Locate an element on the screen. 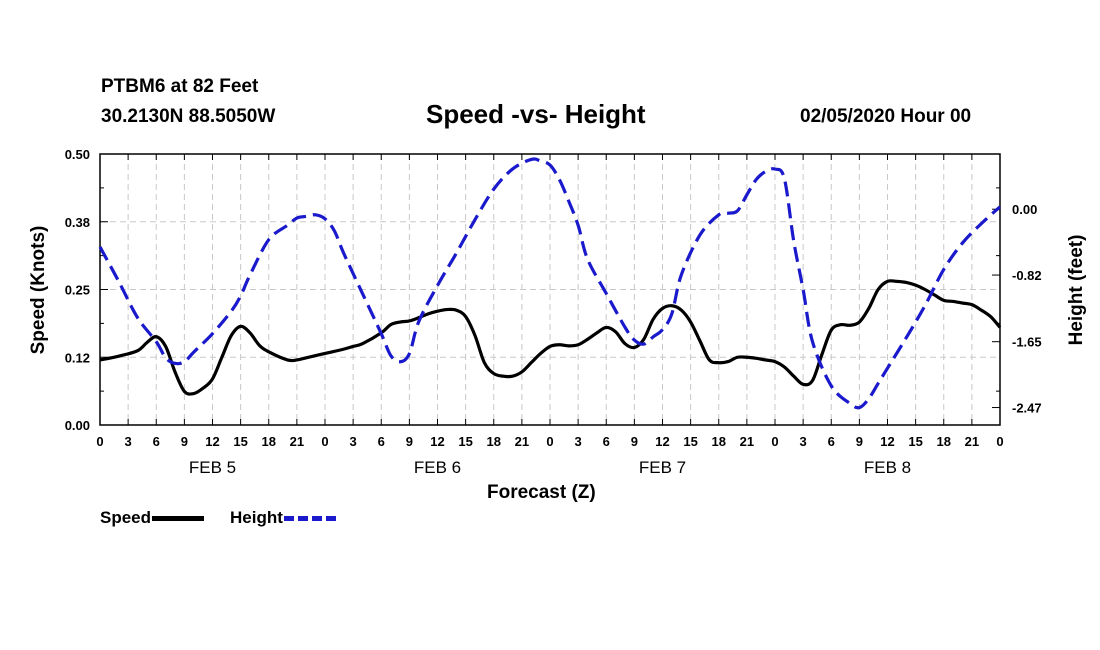 This screenshot has width=1100, height=650. legend-label-speed: Speed is located at coordinates (126, 517).